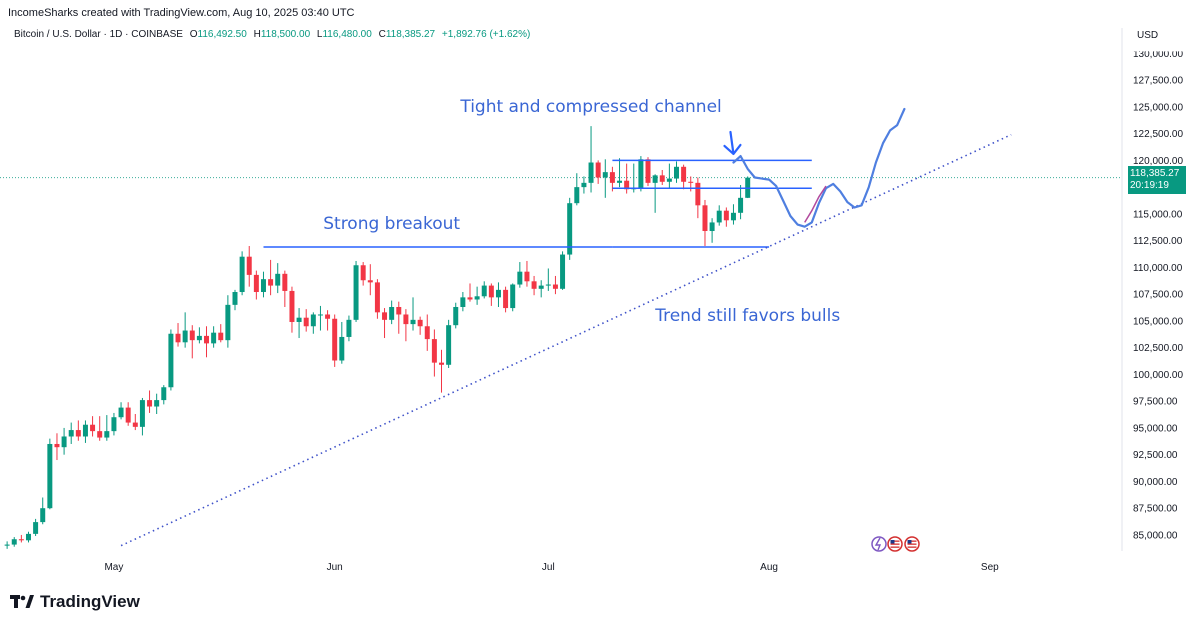 This screenshot has height=627, width=1199. Describe the element at coordinates (1158, 81) in the screenshot. I see `price-tick-label: 127,500.00` at that location.